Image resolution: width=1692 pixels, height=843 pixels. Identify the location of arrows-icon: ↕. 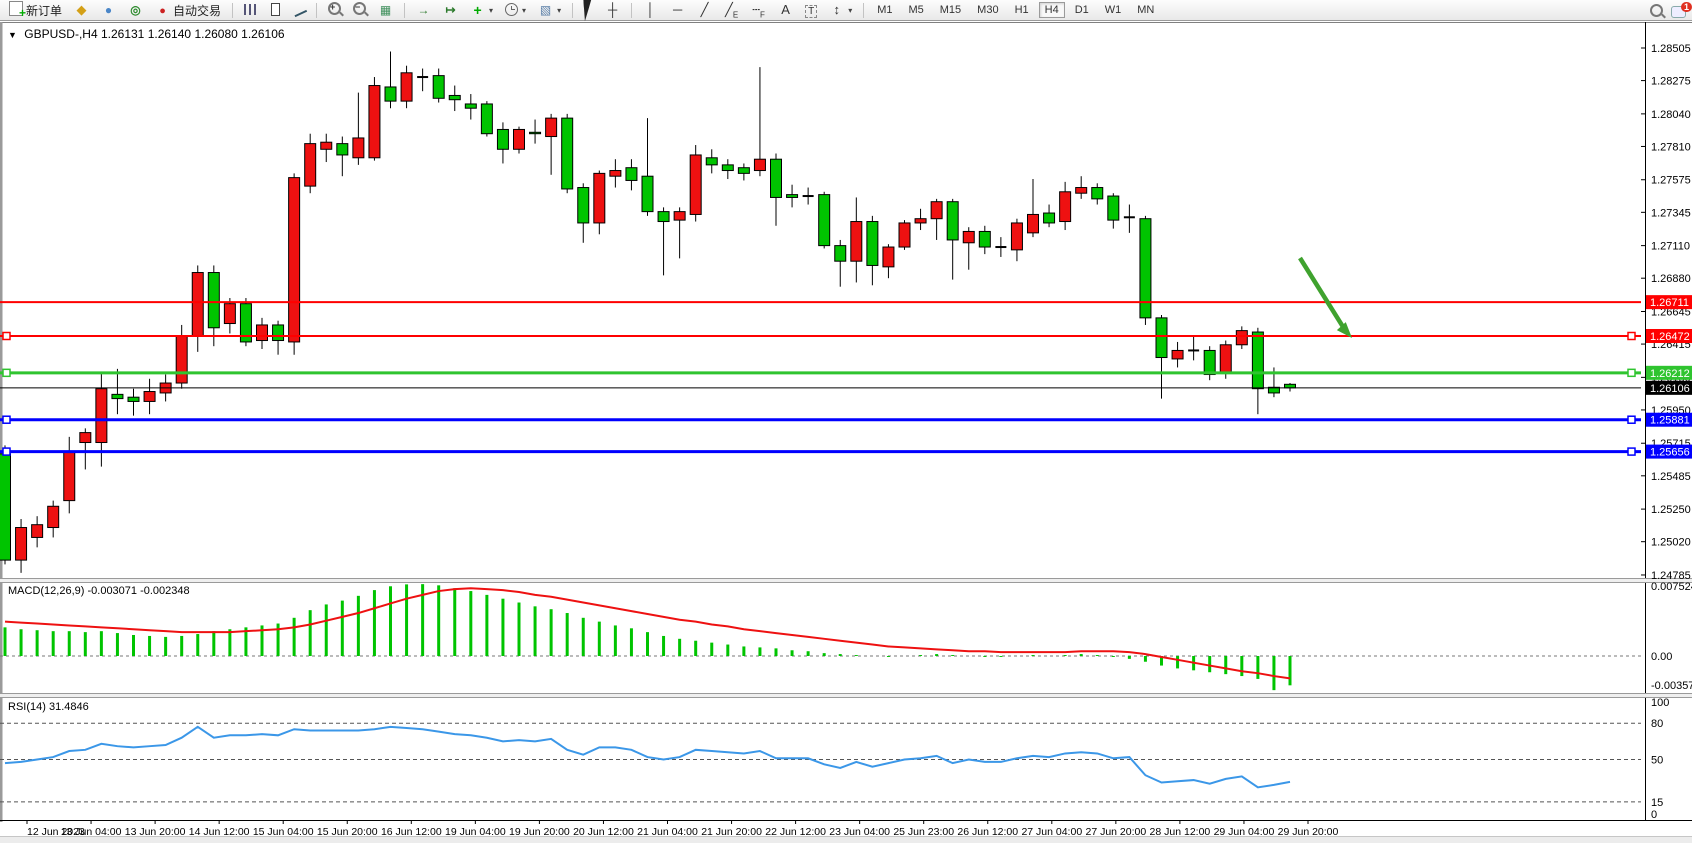
(836, 9).